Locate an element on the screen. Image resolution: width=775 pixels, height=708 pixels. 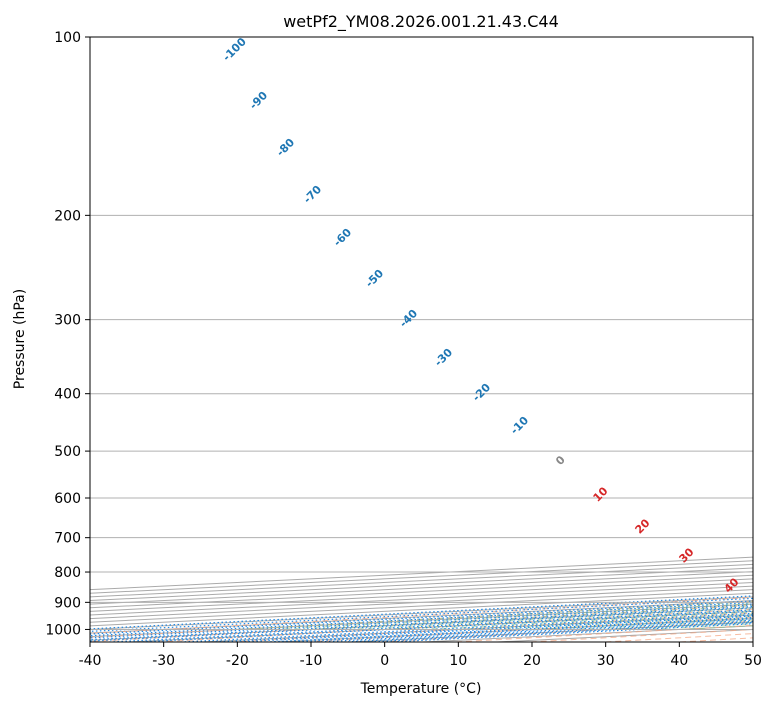
y-axis-ticks: 100 200 300 400 500 600 700 800 900 1000 is located at coordinates (67, 334).